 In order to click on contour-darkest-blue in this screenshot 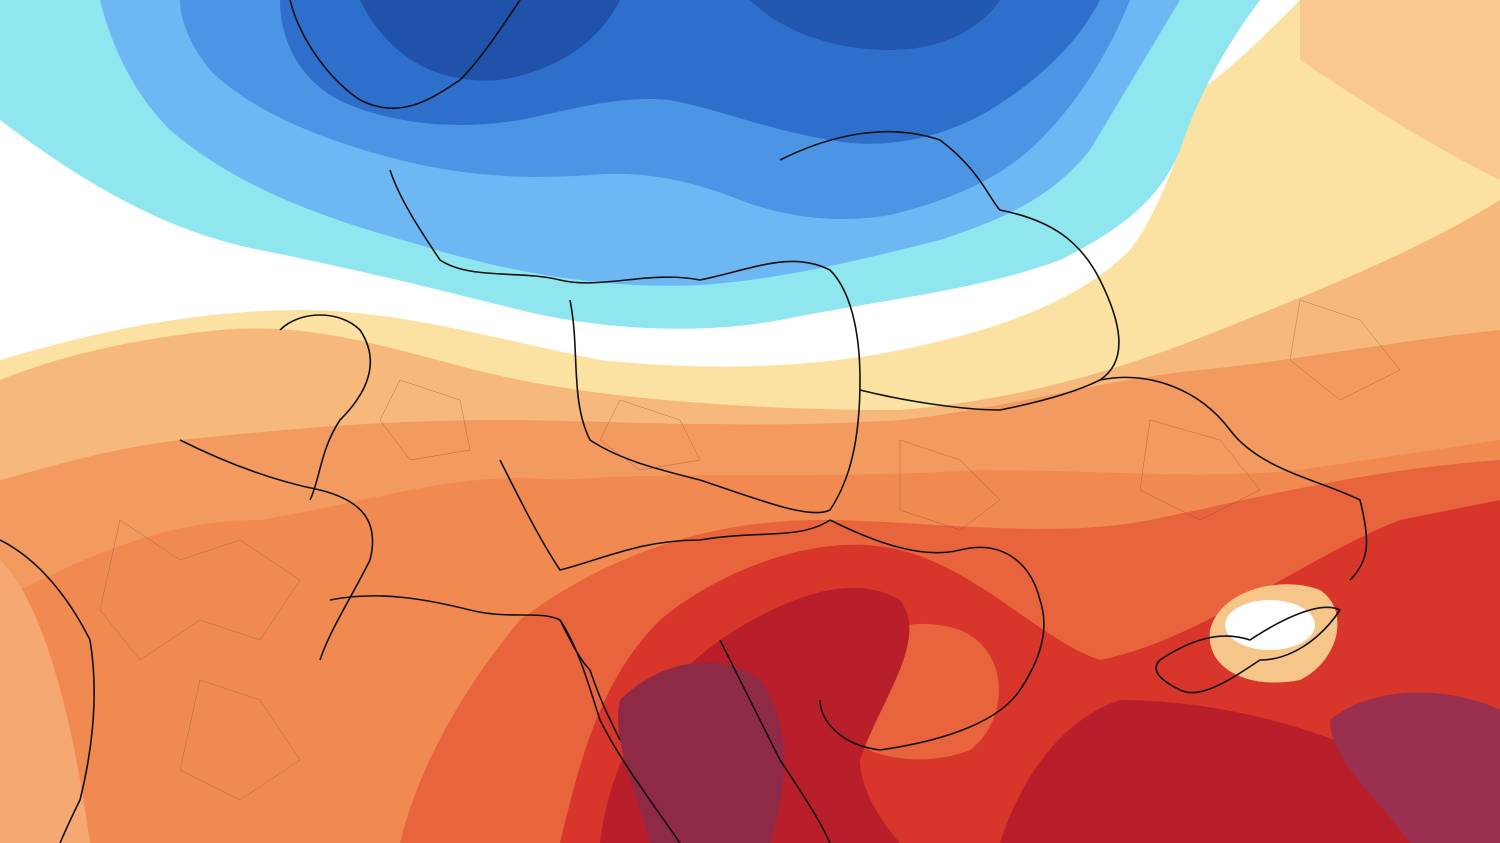, I will do `click(490, 40)`.